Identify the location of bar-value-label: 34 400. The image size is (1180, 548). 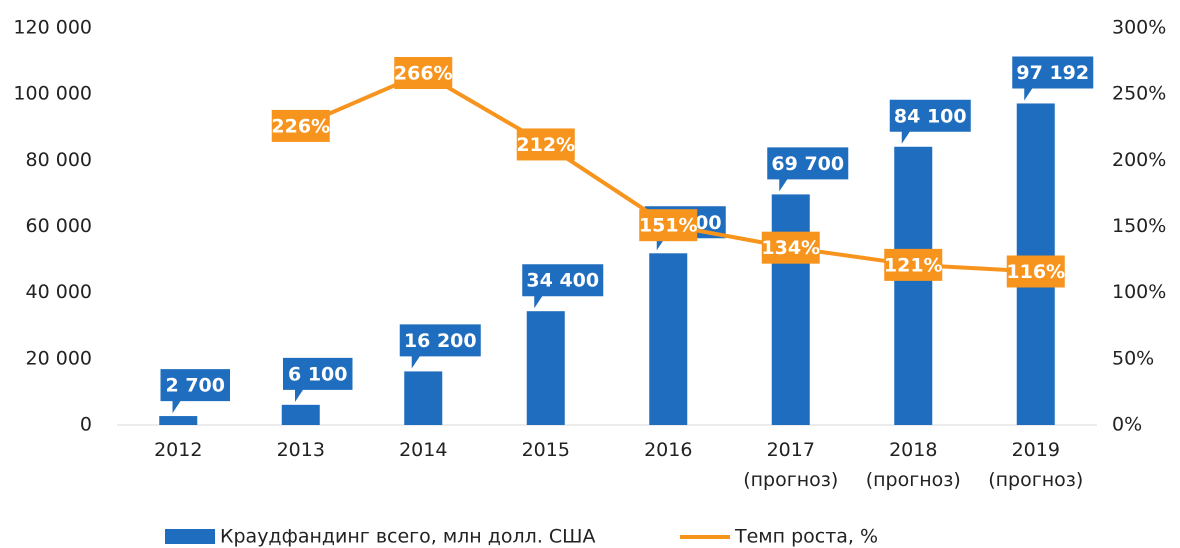
(562, 281).